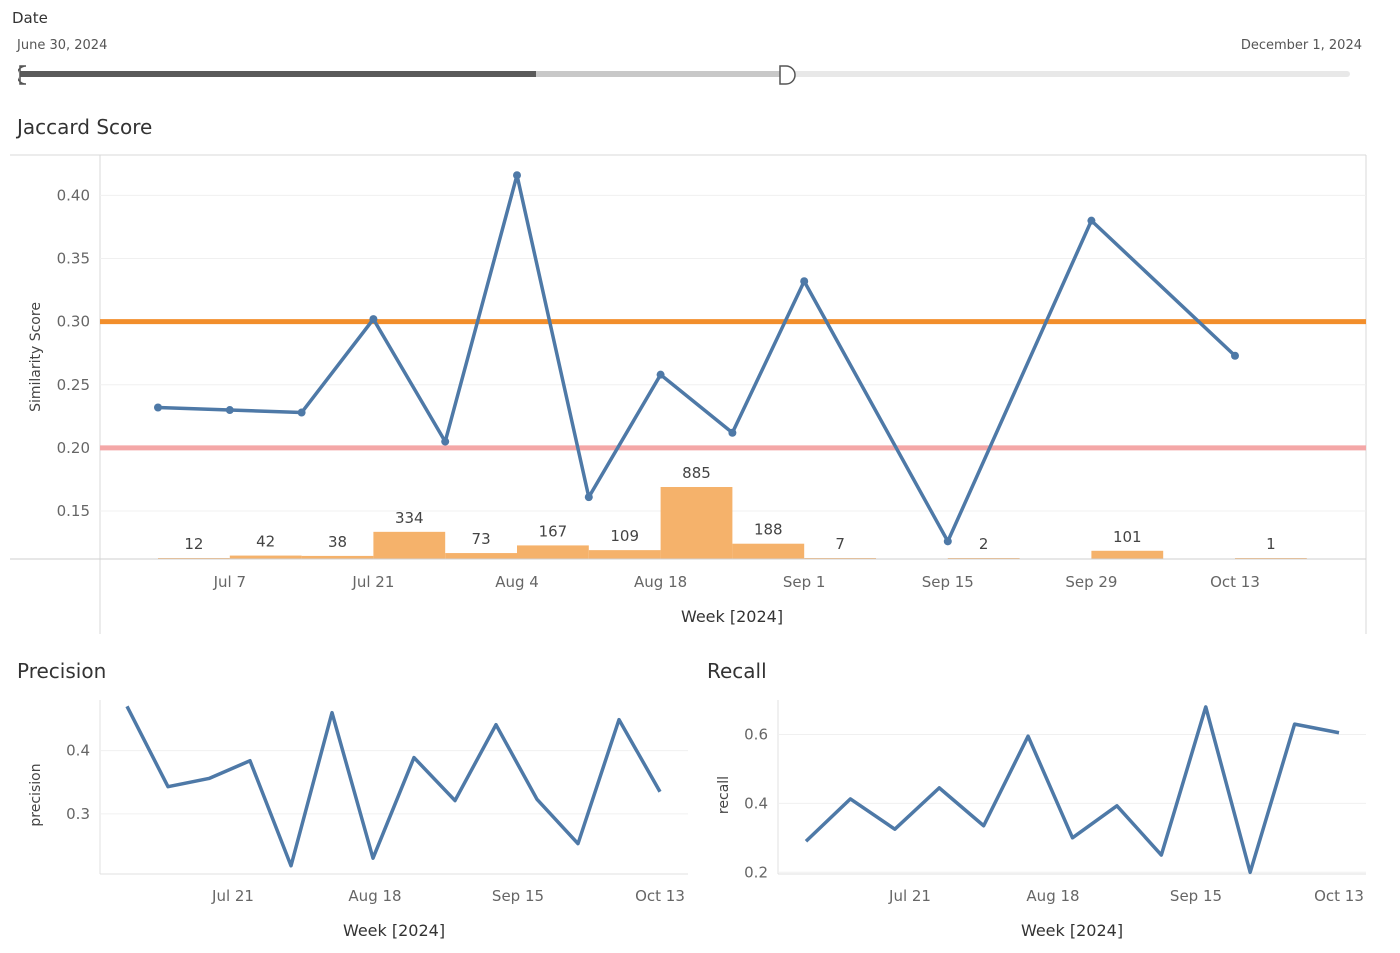  I want to click on precision-chart-title: Precision, so click(62, 671).